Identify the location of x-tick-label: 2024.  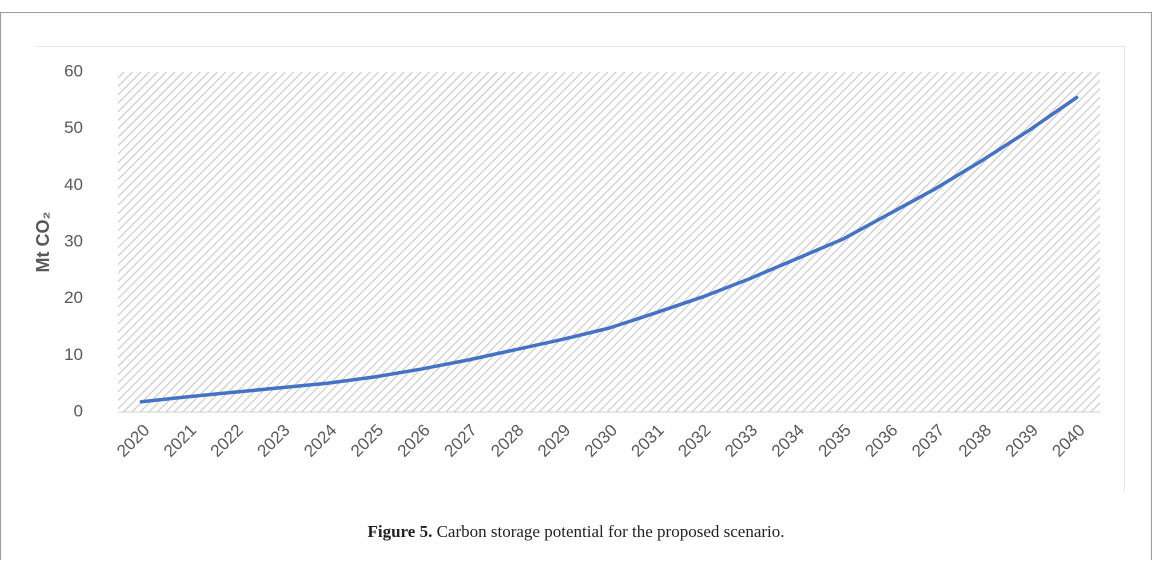
(320, 441).